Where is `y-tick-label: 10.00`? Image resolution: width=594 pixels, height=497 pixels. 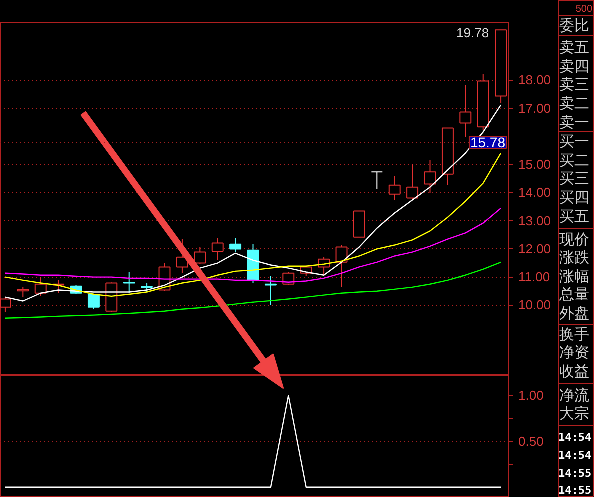 y-tick-label: 10.00 is located at coordinates (535, 305).